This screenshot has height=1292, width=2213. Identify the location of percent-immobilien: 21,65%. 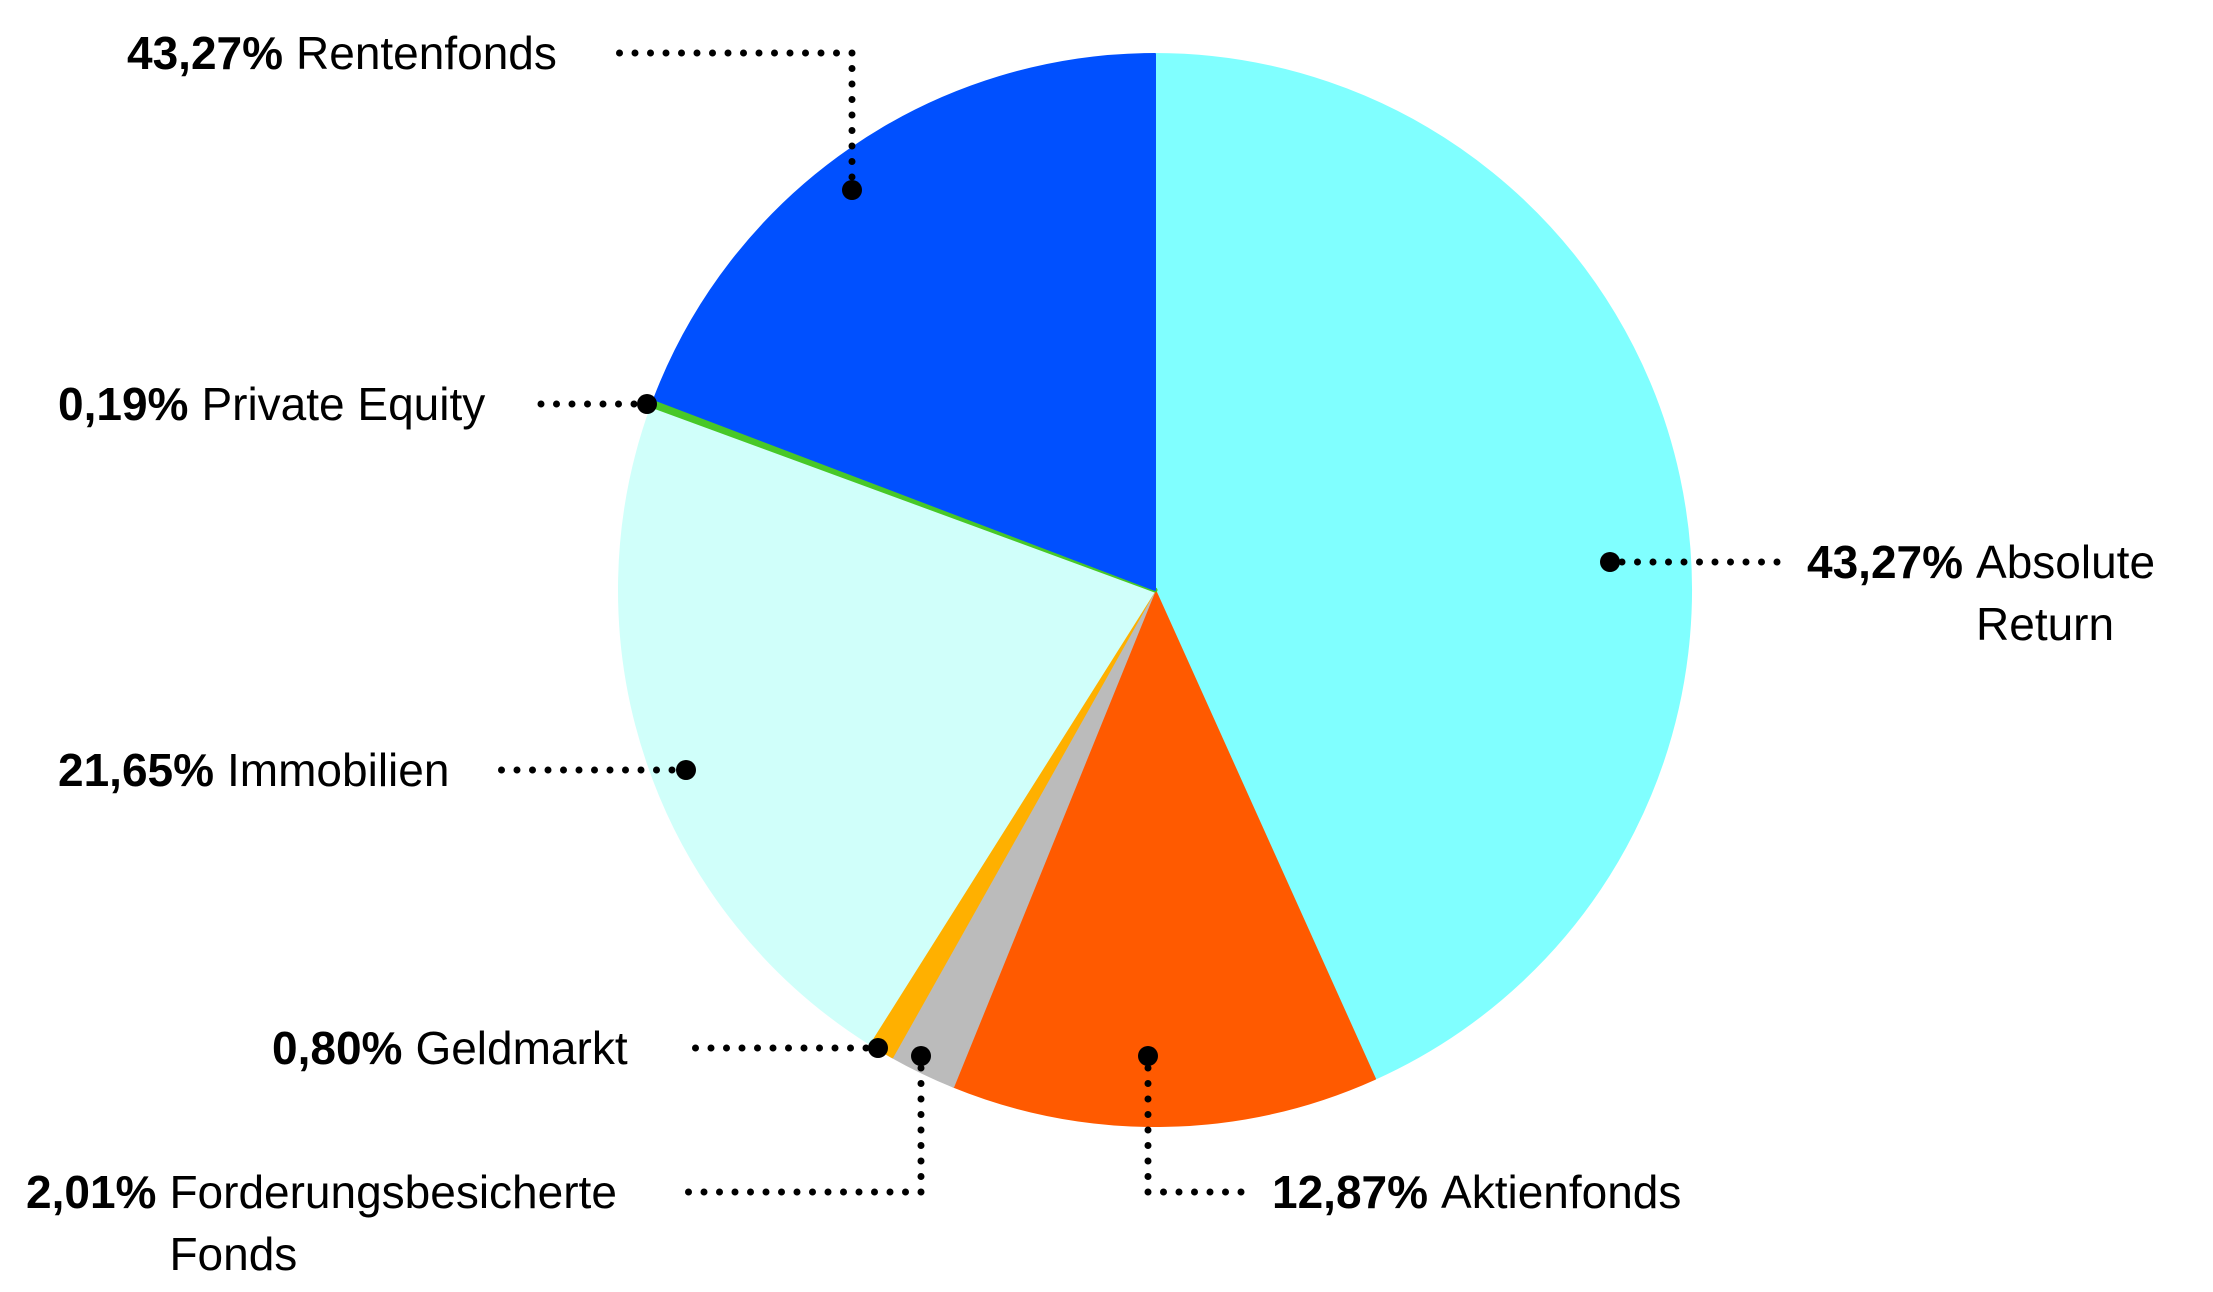
(136, 770).